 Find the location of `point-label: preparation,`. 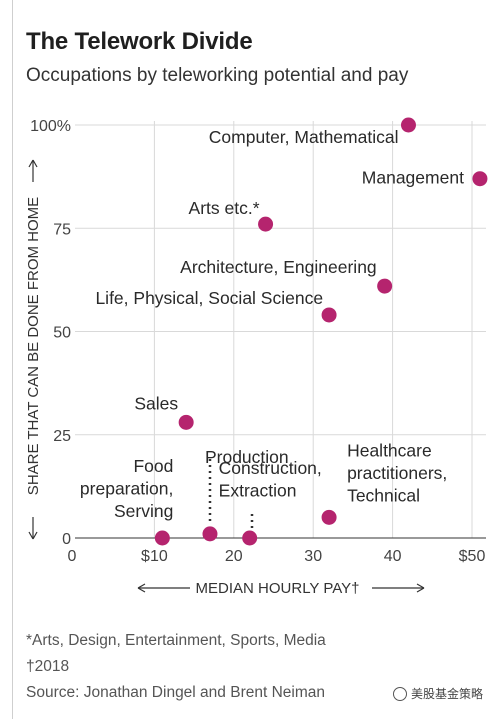

point-label: preparation, is located at coordinates (126, 489).